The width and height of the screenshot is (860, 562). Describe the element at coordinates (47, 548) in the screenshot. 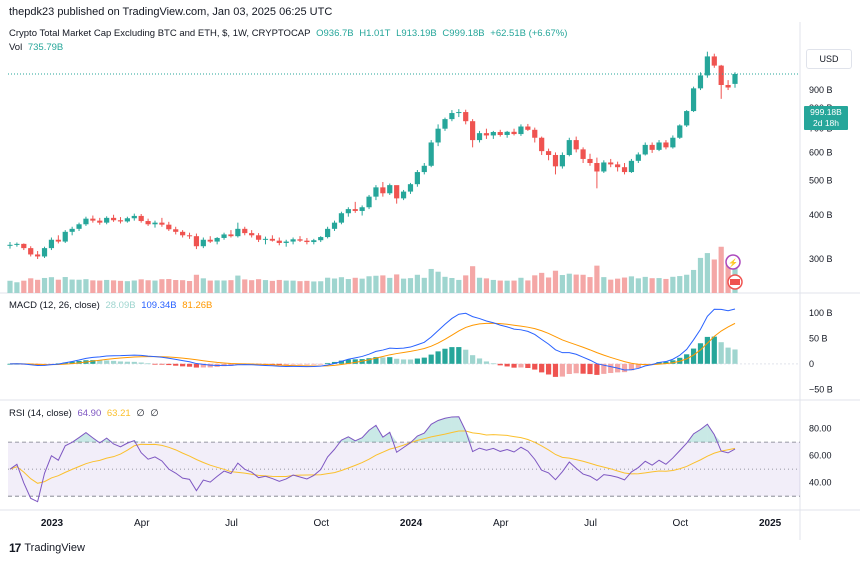

I see `footer-brand: 17 TradingView` at that location.